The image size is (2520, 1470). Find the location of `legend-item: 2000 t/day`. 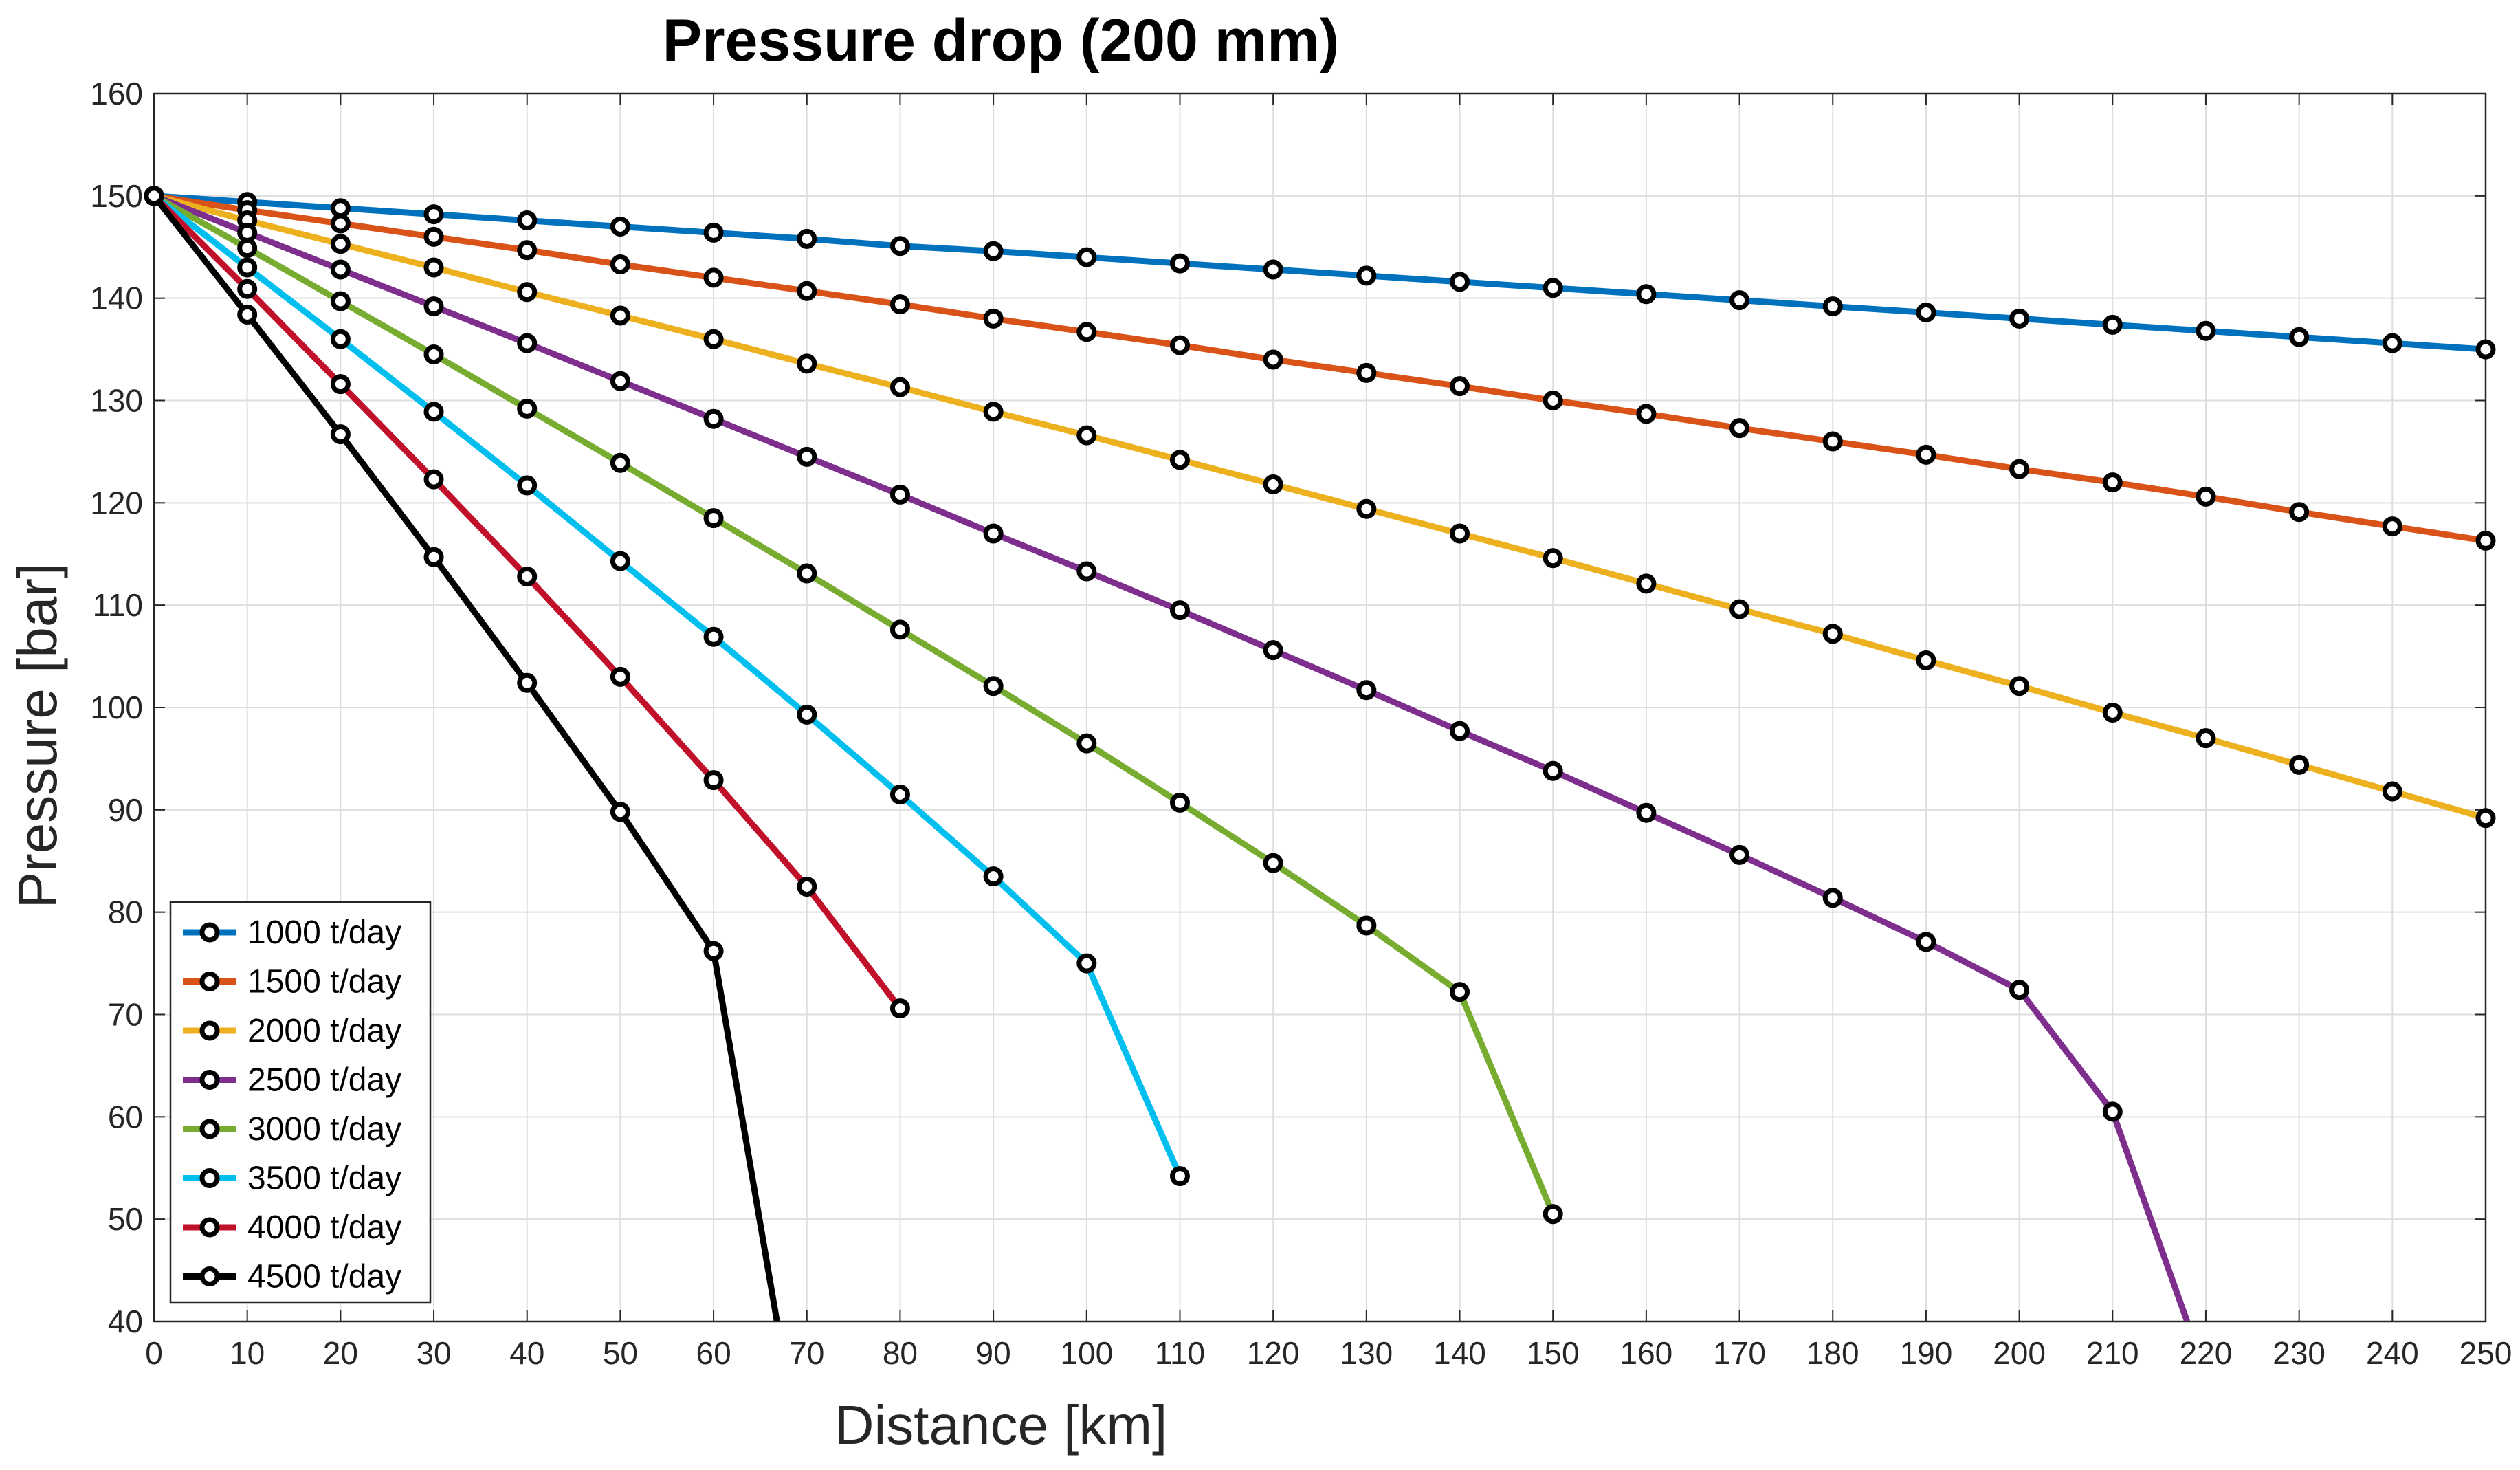

legend-item: 2000 t/day is located at coordinates (292, 1031).